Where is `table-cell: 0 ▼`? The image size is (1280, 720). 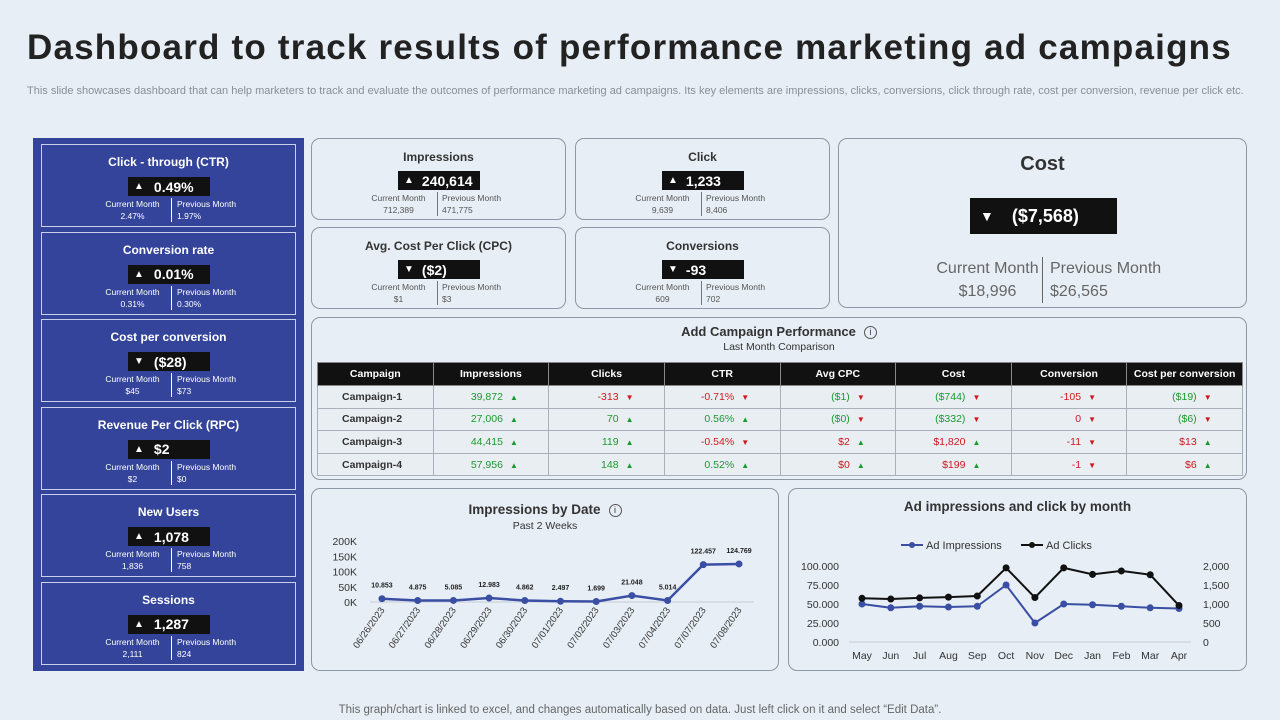
table-cell: 0 ▼ is located at coordinates (1069, 419).